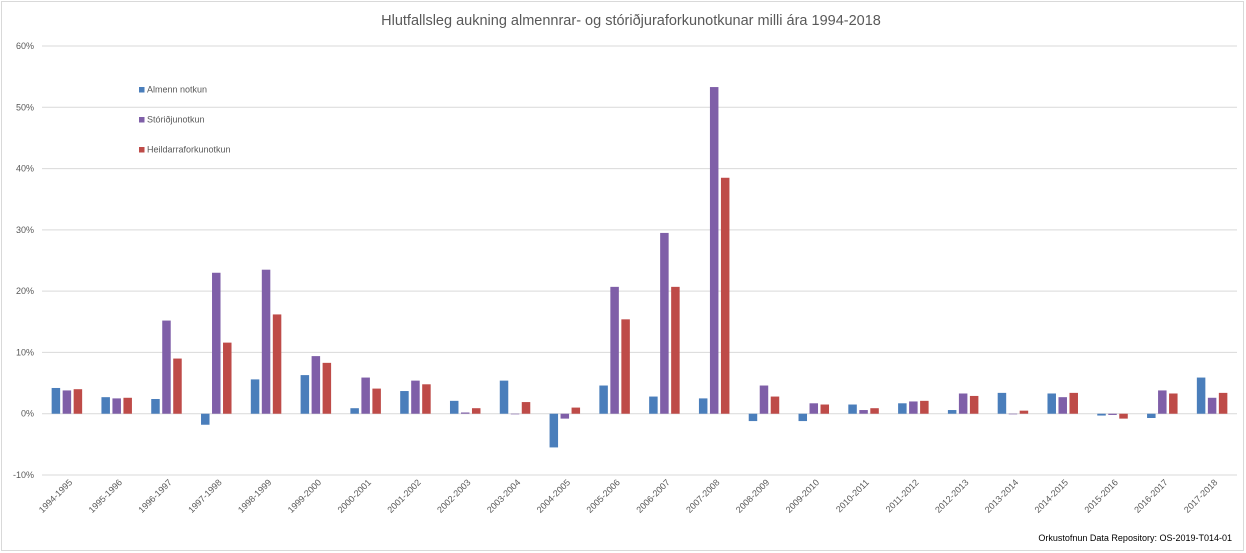 The height and width of the screenshot is (553, 1246). Describe the element at coordinates (106, 496) in the screenshot. I see `x-tick-label: 1995-1996` at that location.